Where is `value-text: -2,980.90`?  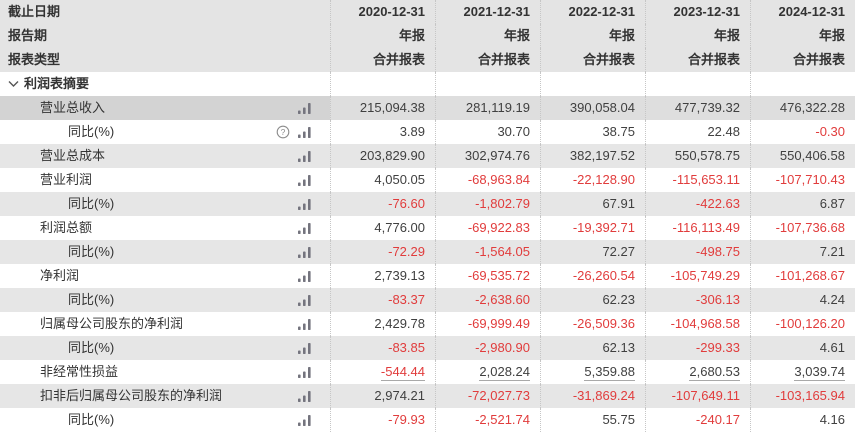 value-text: -2,980.90 is located at coordinates (502, 347).